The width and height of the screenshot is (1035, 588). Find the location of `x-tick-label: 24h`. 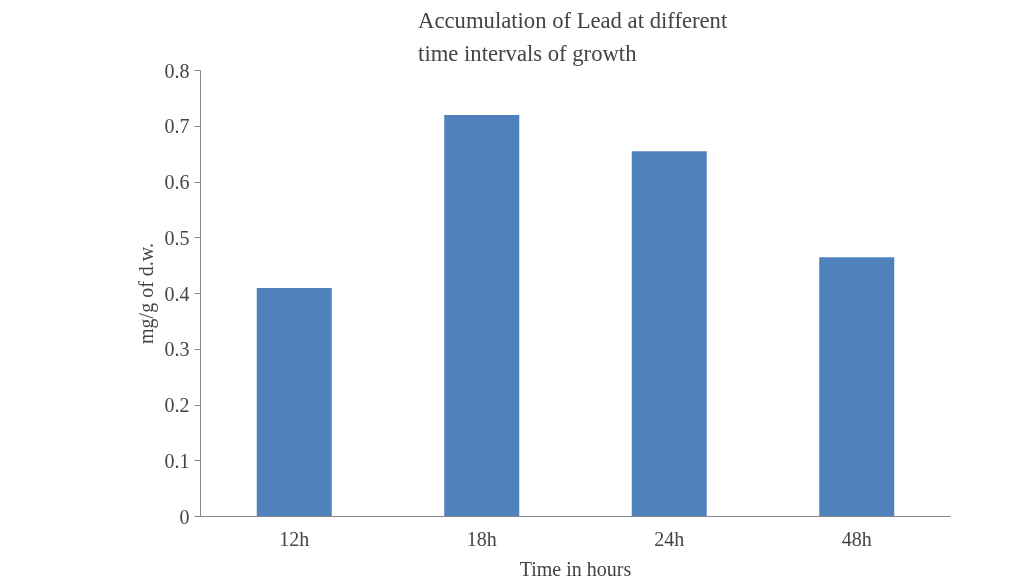

x-tick-label: 24h is located at coordinates (669, 538).